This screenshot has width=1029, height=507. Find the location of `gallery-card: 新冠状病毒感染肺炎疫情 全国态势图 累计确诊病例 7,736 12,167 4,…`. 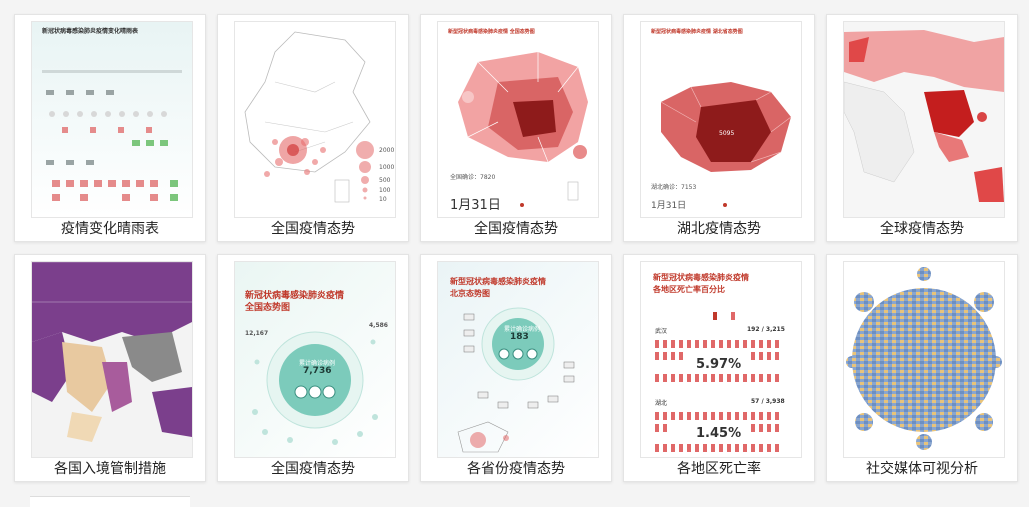

gallery-card: 新冠状病毒感染肺炎疫情 全国态势图 累计确诊病例 7,736 12,167 4,… is located at coordinates (313, 368).